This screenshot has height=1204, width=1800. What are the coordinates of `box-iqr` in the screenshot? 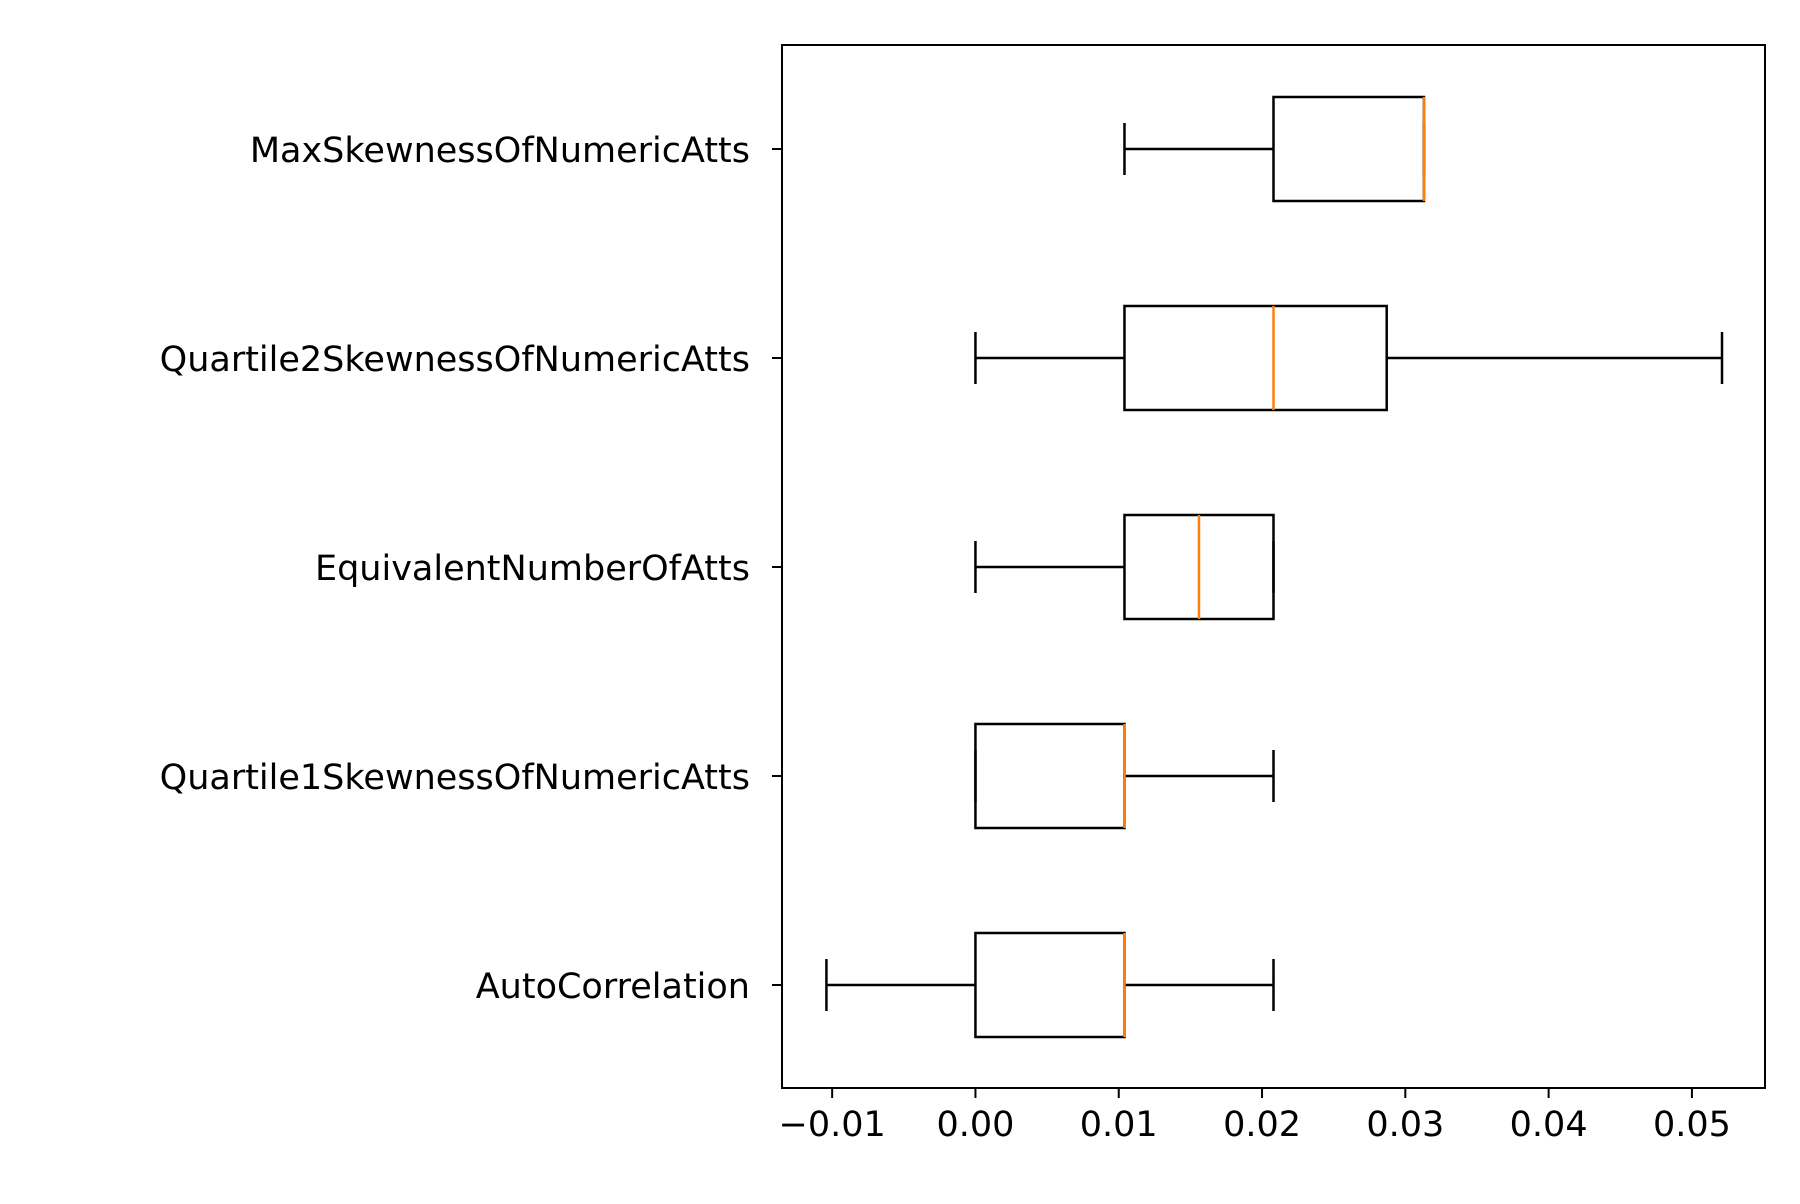 It's located at (1255, 358).